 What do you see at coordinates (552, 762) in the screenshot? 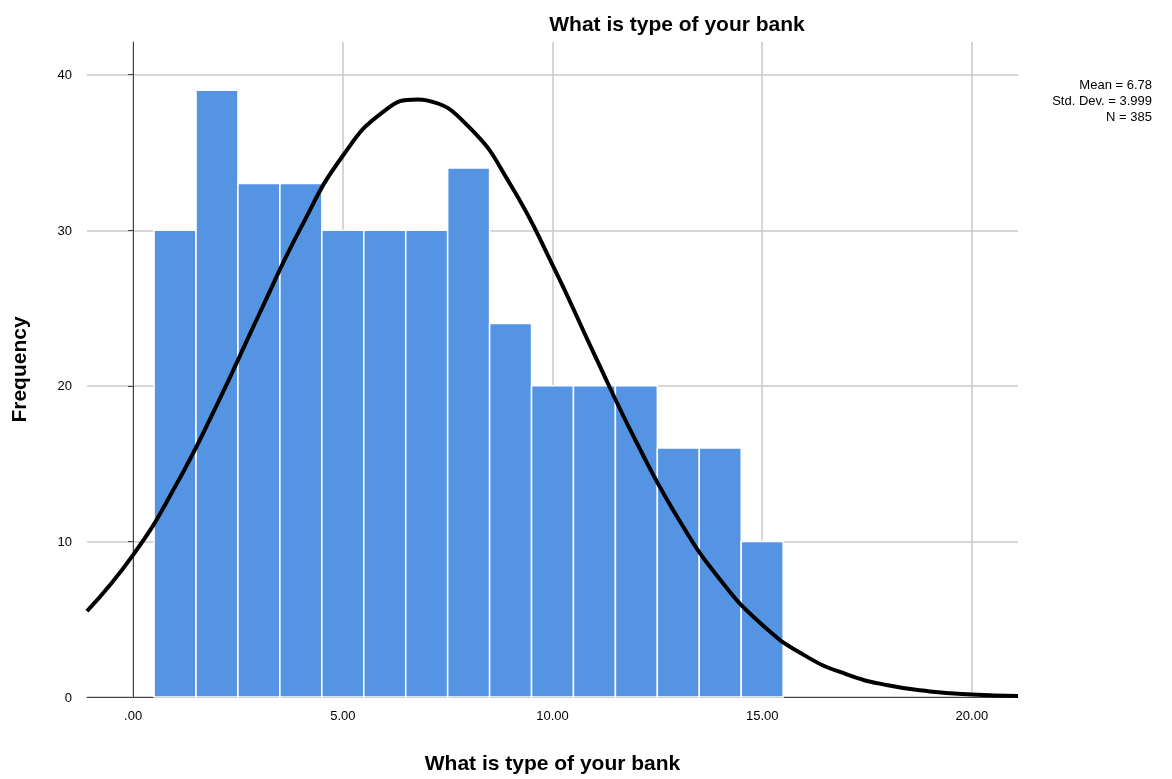
I see `x-axis-title: What is type of your bank` at bounding box center [552, 762].